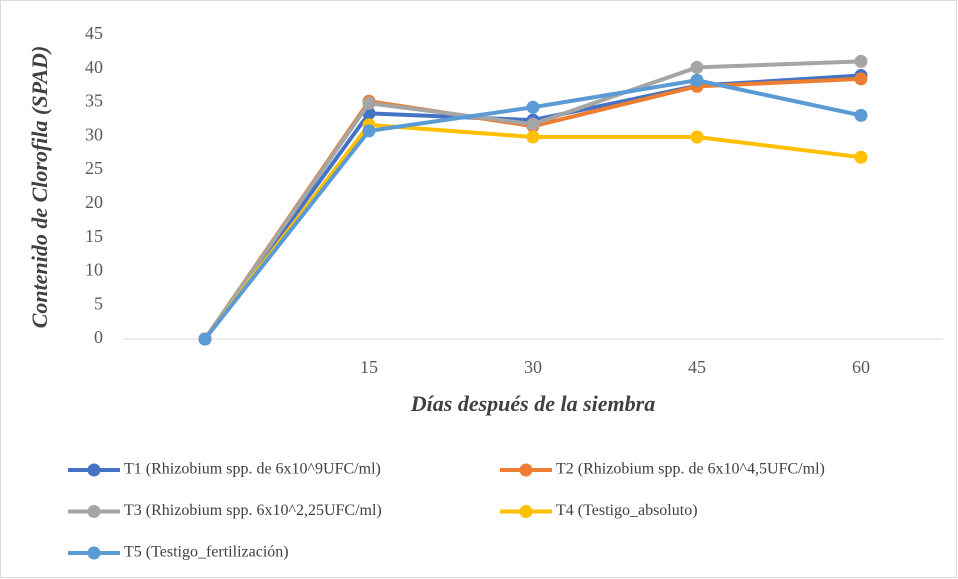 This screenshot has width=958, height=579. What do you see at coordinates (94, 236) in the screenshot?
I see `y-tick-label: 15` at bounding box center [94, 236].